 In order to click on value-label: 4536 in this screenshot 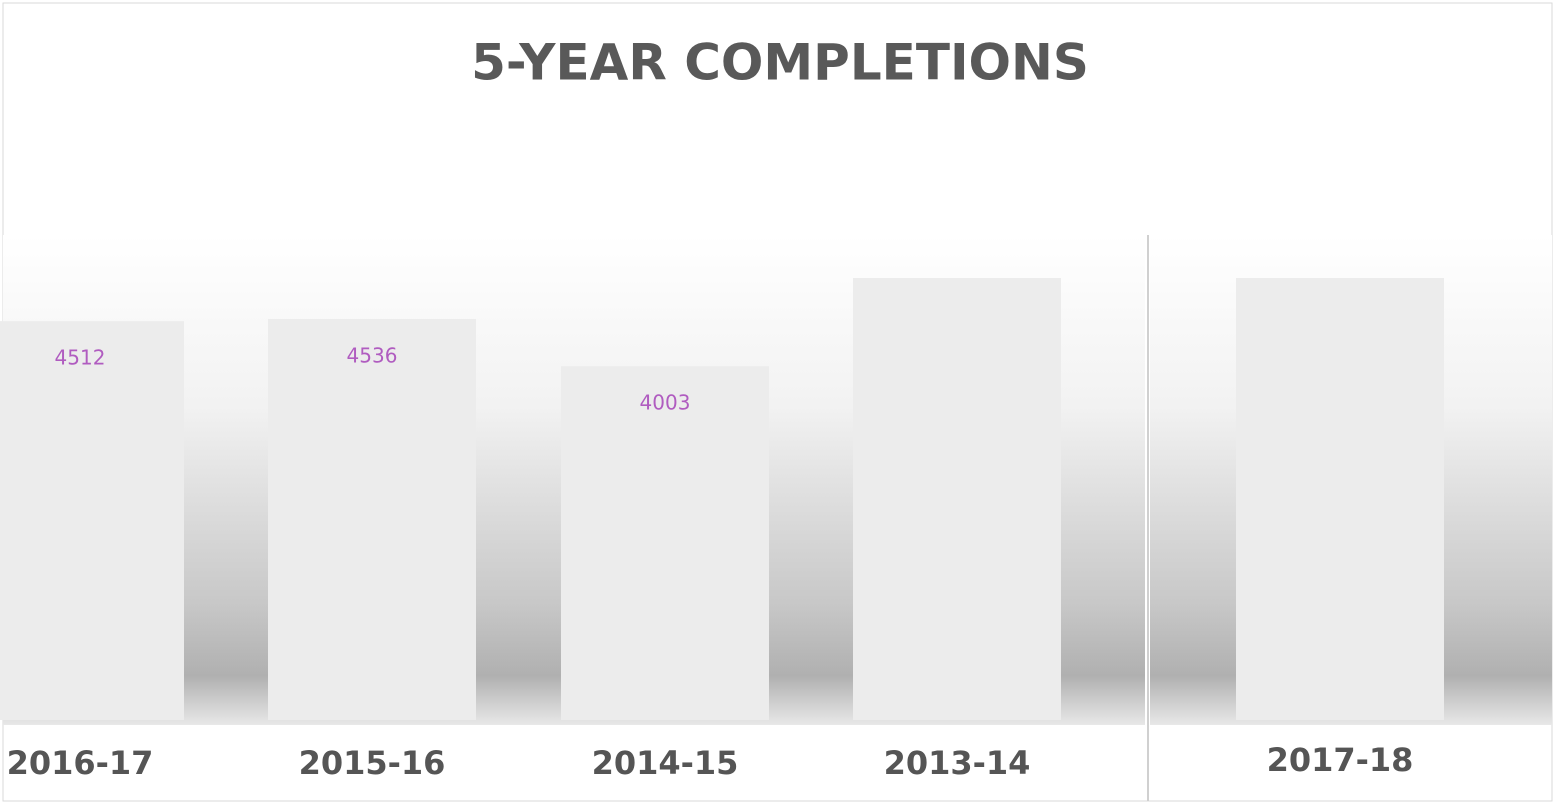, I will do `click(372, 356)`.